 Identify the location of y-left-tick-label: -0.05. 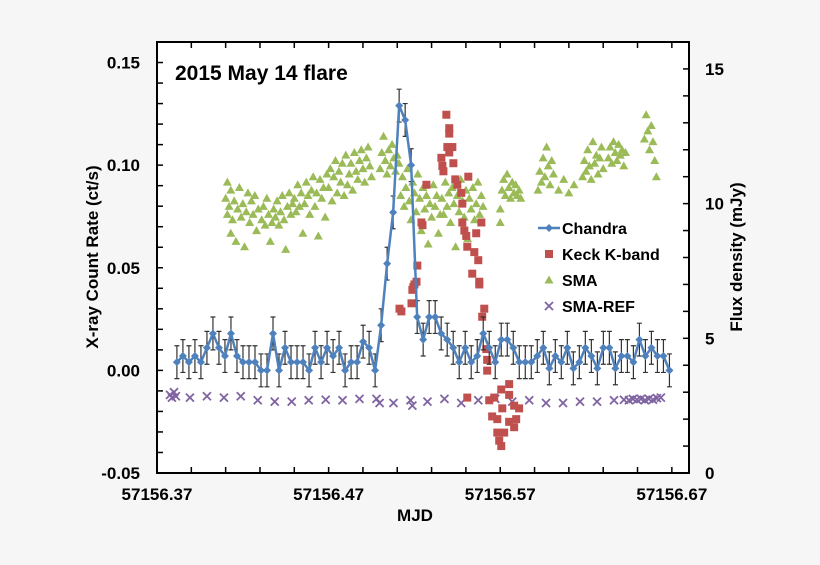
(120, 473).